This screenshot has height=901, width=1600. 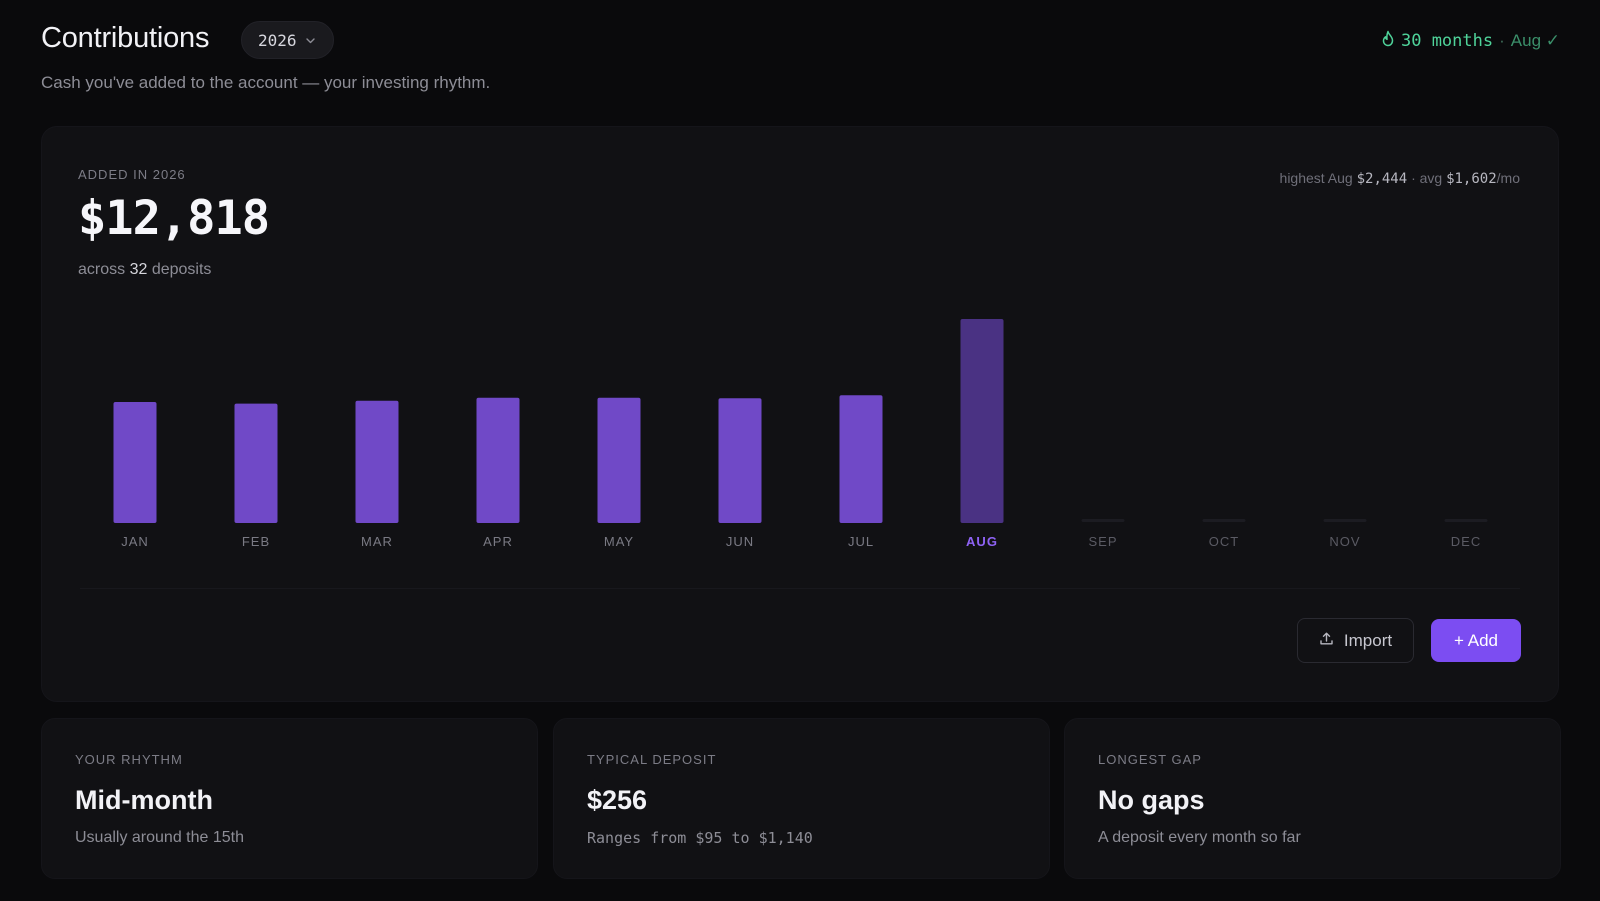 What do you see at coordinates (144, 800) in the screenshot?
I see `card-value: Mid-month` at bounding box center [144, 800].